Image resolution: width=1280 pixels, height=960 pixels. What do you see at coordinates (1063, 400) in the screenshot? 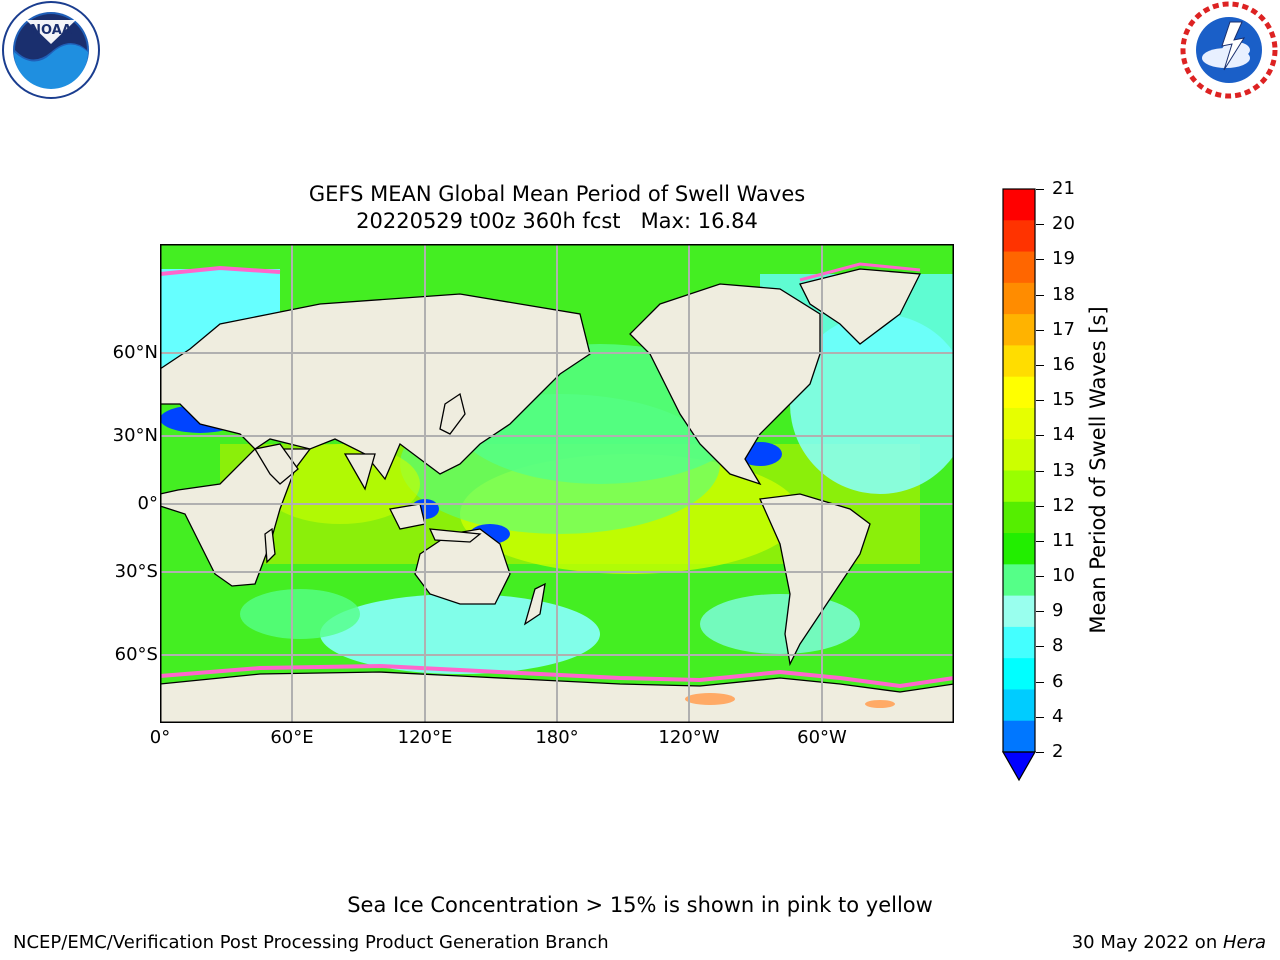
I see `colorbar-tick-label: 15` at bounding box center [1063, 400].